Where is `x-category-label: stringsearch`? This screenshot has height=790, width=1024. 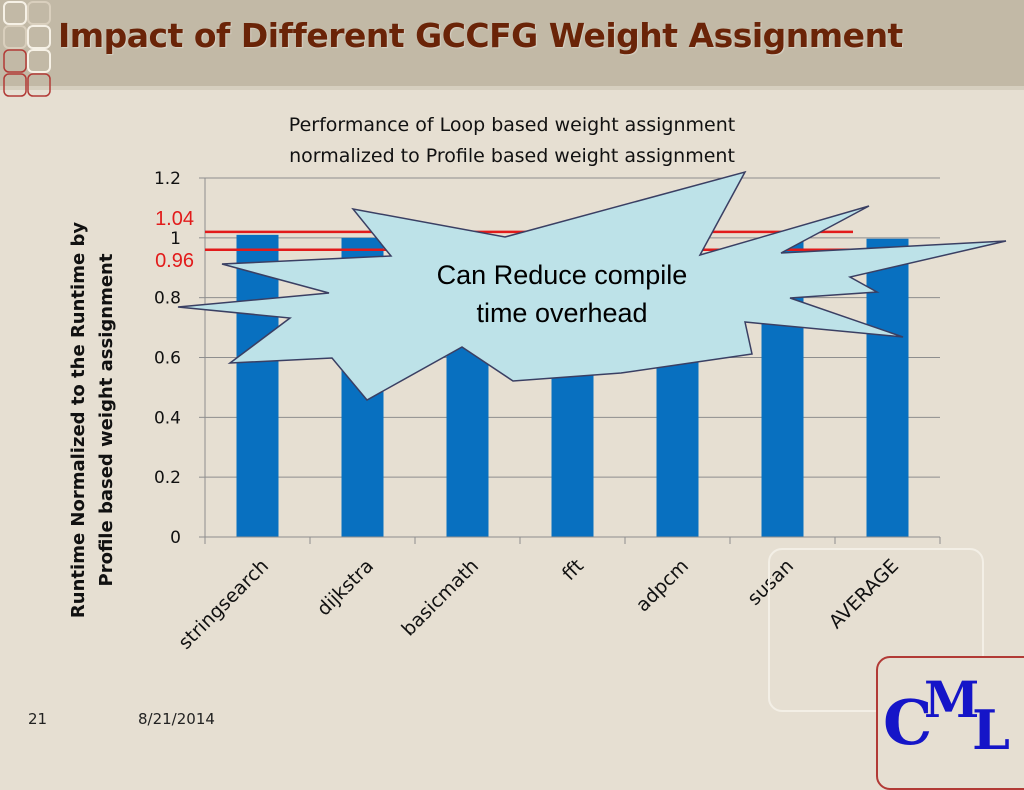
x-category-label: stringsearch is located at coordinates (223, 604).